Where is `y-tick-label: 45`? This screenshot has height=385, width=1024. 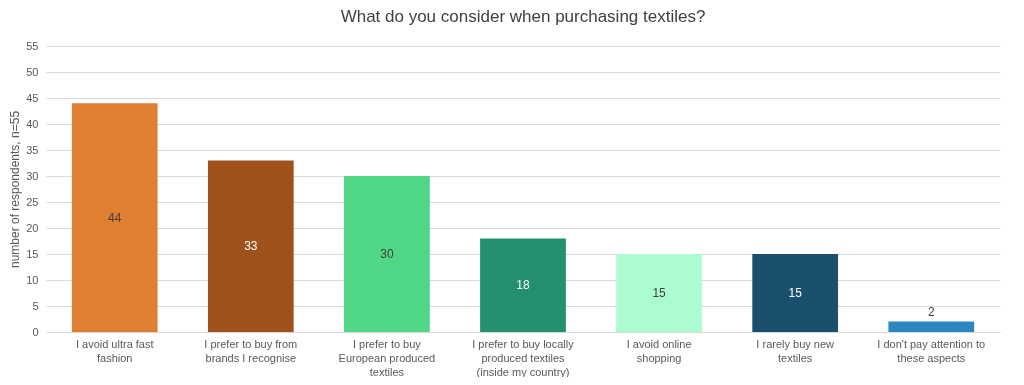
y-tick-label: 45 is located at coordinates (32, 97).